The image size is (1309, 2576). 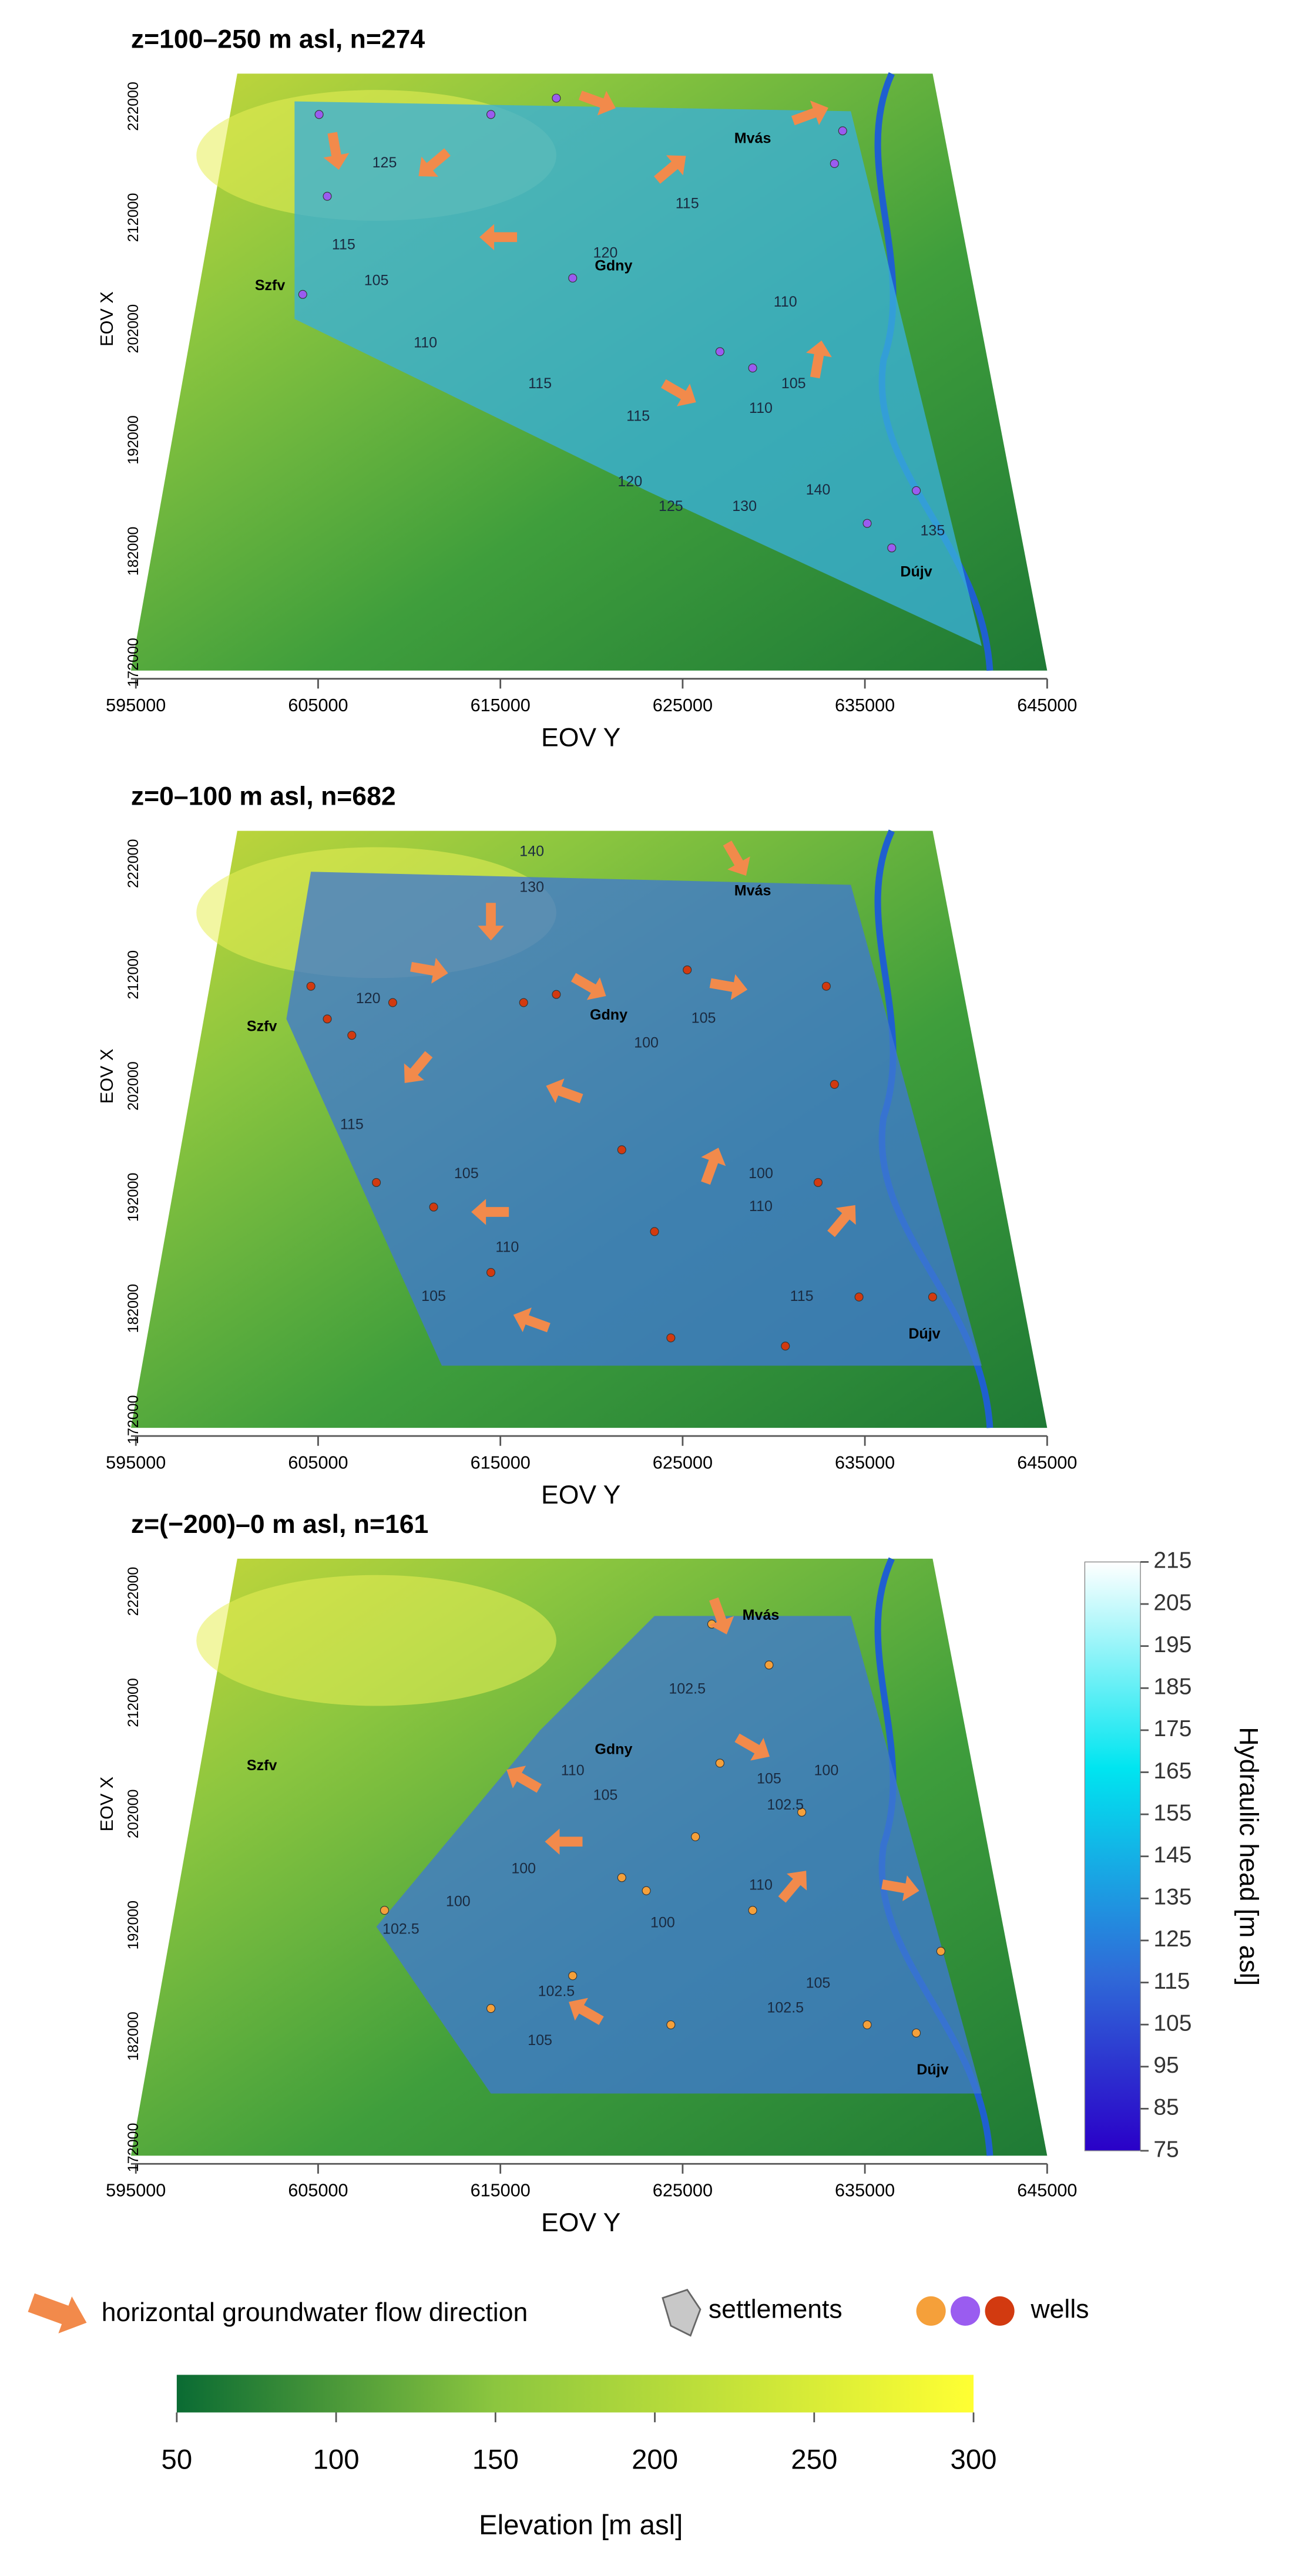 I want to click on place-name: Szfv, so click(x=262, y=1026).